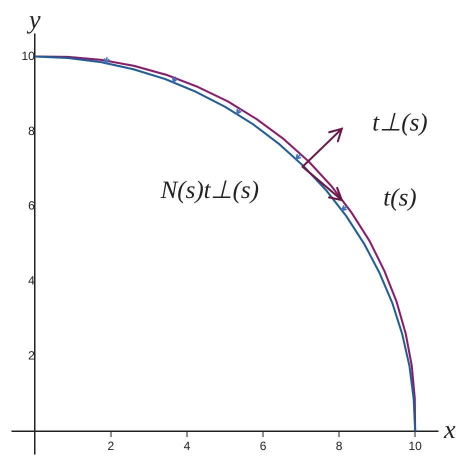 The height and width of the screenshot is (474, 474). I want to click on y-tick-label: 8, so click(32, 131).